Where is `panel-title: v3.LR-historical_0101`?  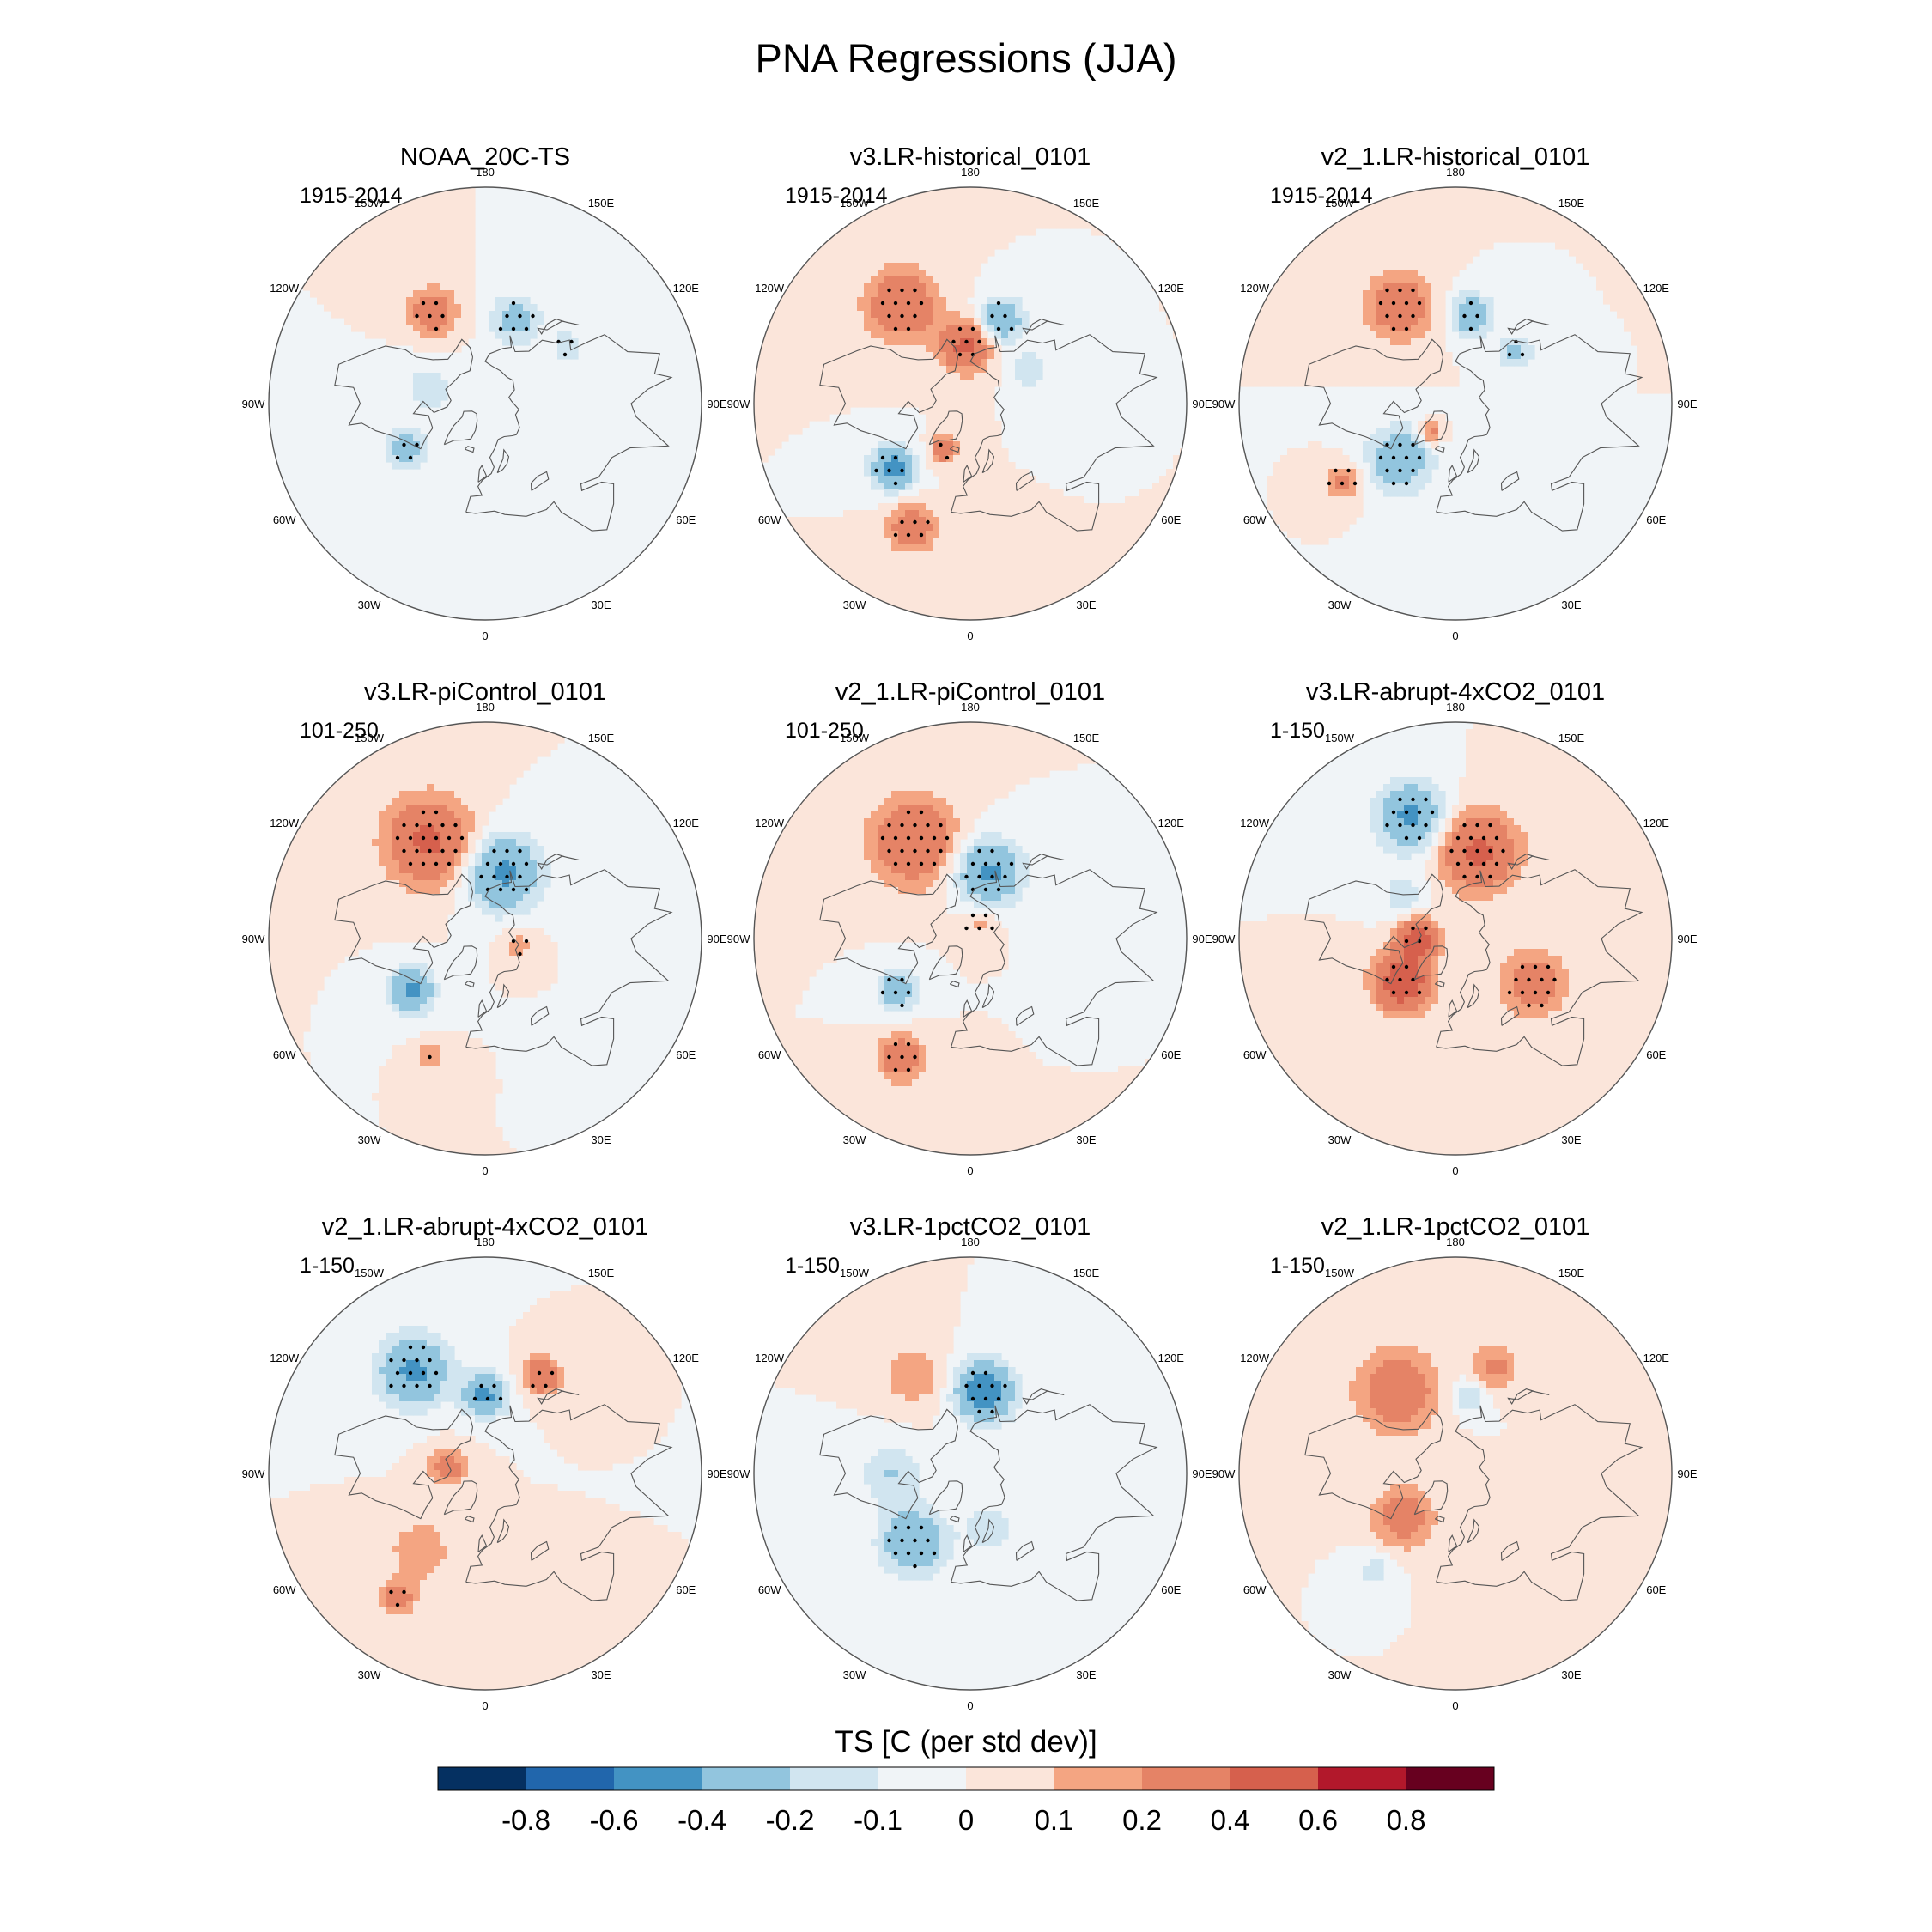
panel-title: v3.LR-historical_0101 is located at coordinates (970, 158).